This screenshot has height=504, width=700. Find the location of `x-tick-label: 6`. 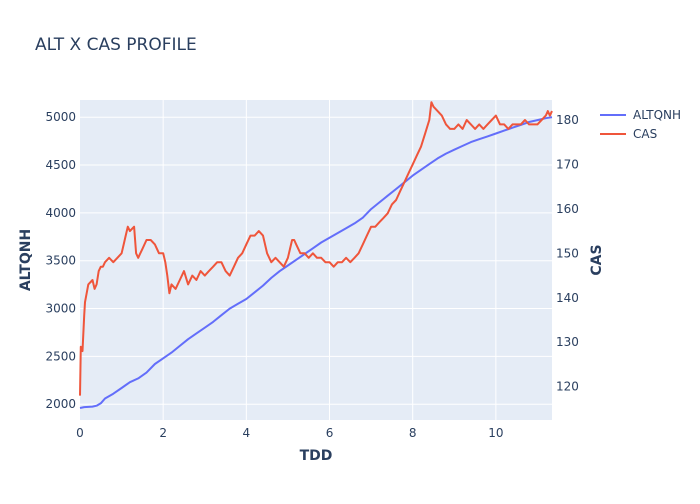

x-tick-label: 6 is located at coordinates (330, 433).